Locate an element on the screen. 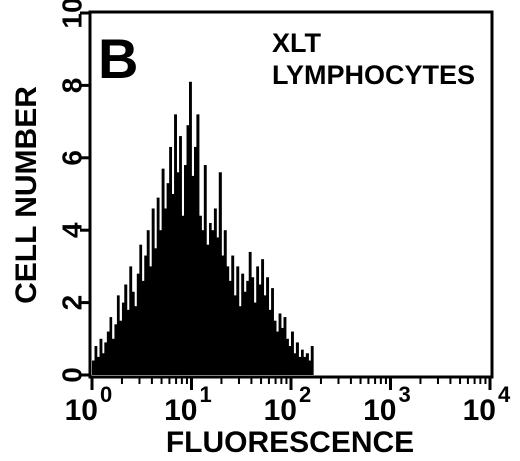 The image size is (520, 461). x-tick-label-exponent: 0 is located at coordinates (106, 394).